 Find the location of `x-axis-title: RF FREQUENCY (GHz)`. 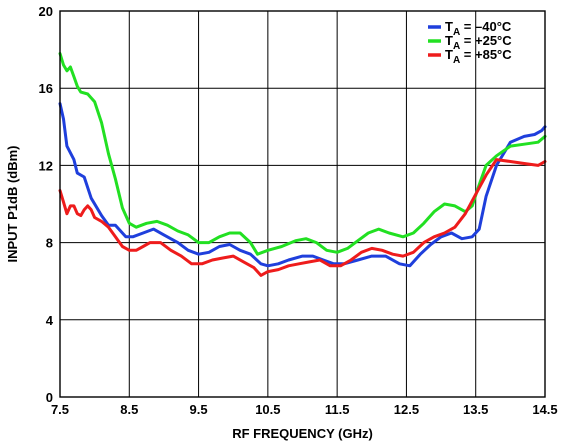

x-axis-title: RF FREQUENCY (GHz) is located at coordinates (302, 433).